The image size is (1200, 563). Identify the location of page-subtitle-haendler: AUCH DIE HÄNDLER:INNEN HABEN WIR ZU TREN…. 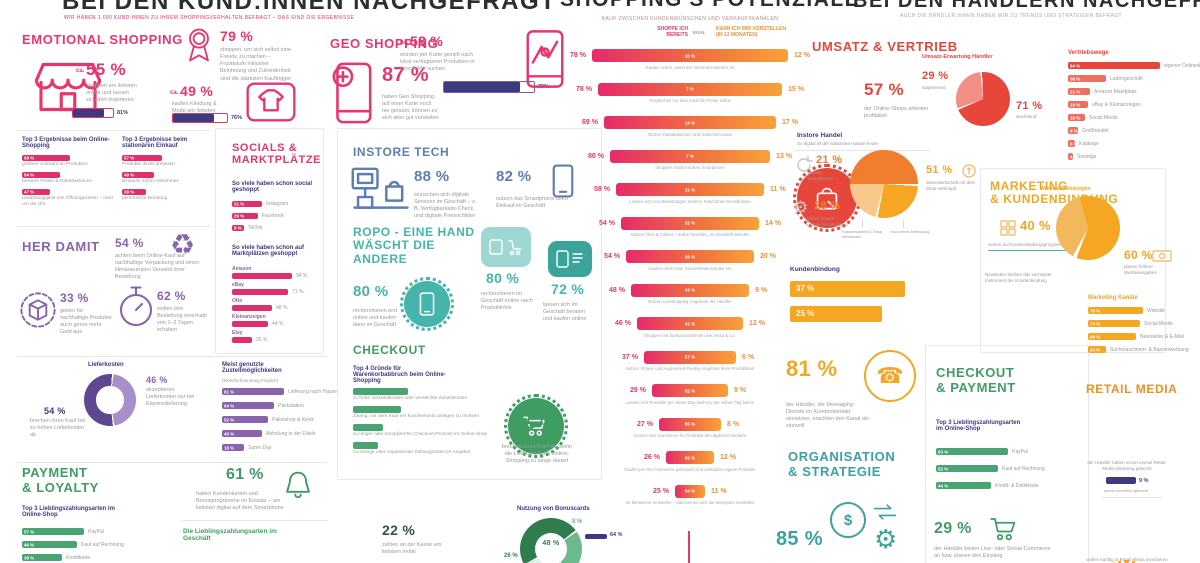
(1011, 16).